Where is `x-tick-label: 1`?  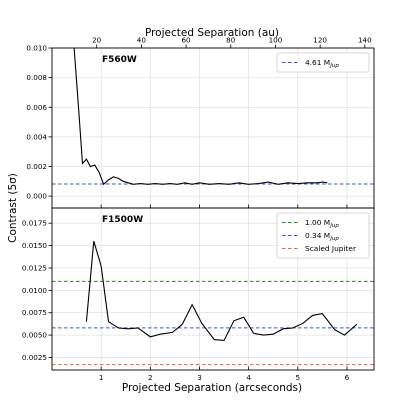 x-tick-label: 1 is located at coordinates (101, 377).